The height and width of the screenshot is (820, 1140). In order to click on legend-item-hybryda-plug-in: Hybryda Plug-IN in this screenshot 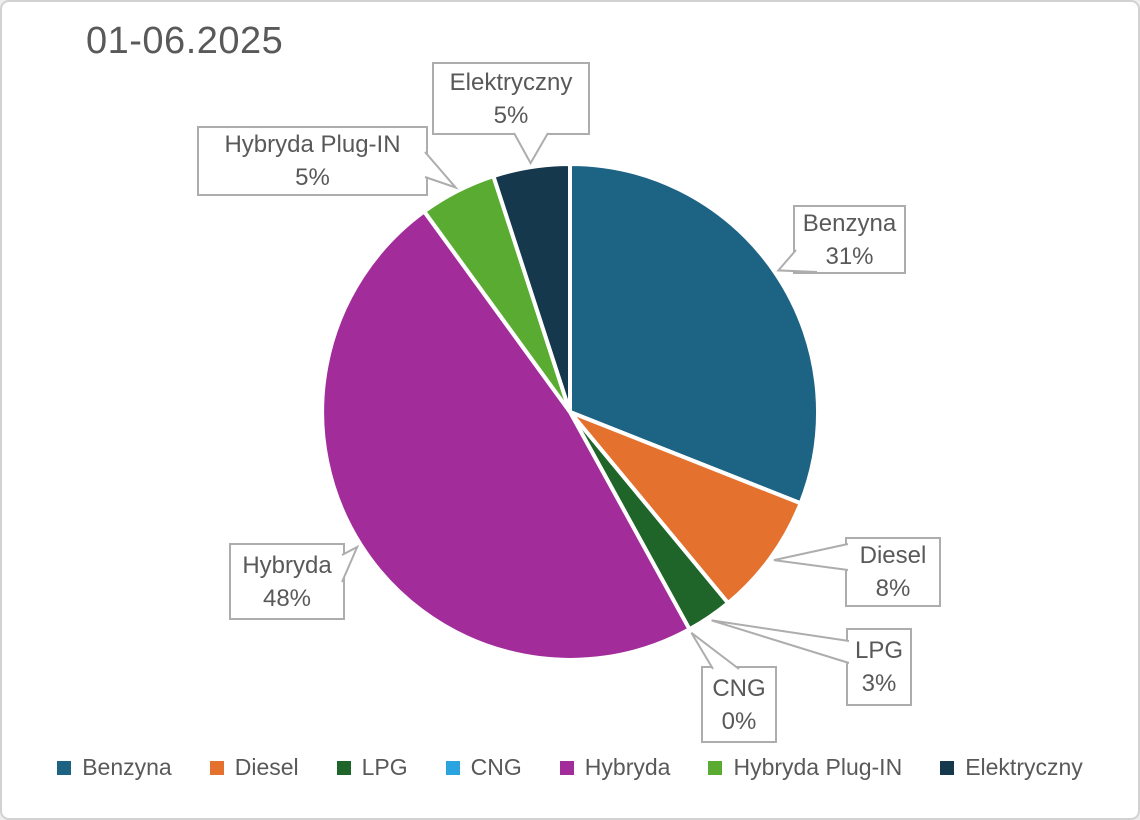, I will do `click(805, 767)`.